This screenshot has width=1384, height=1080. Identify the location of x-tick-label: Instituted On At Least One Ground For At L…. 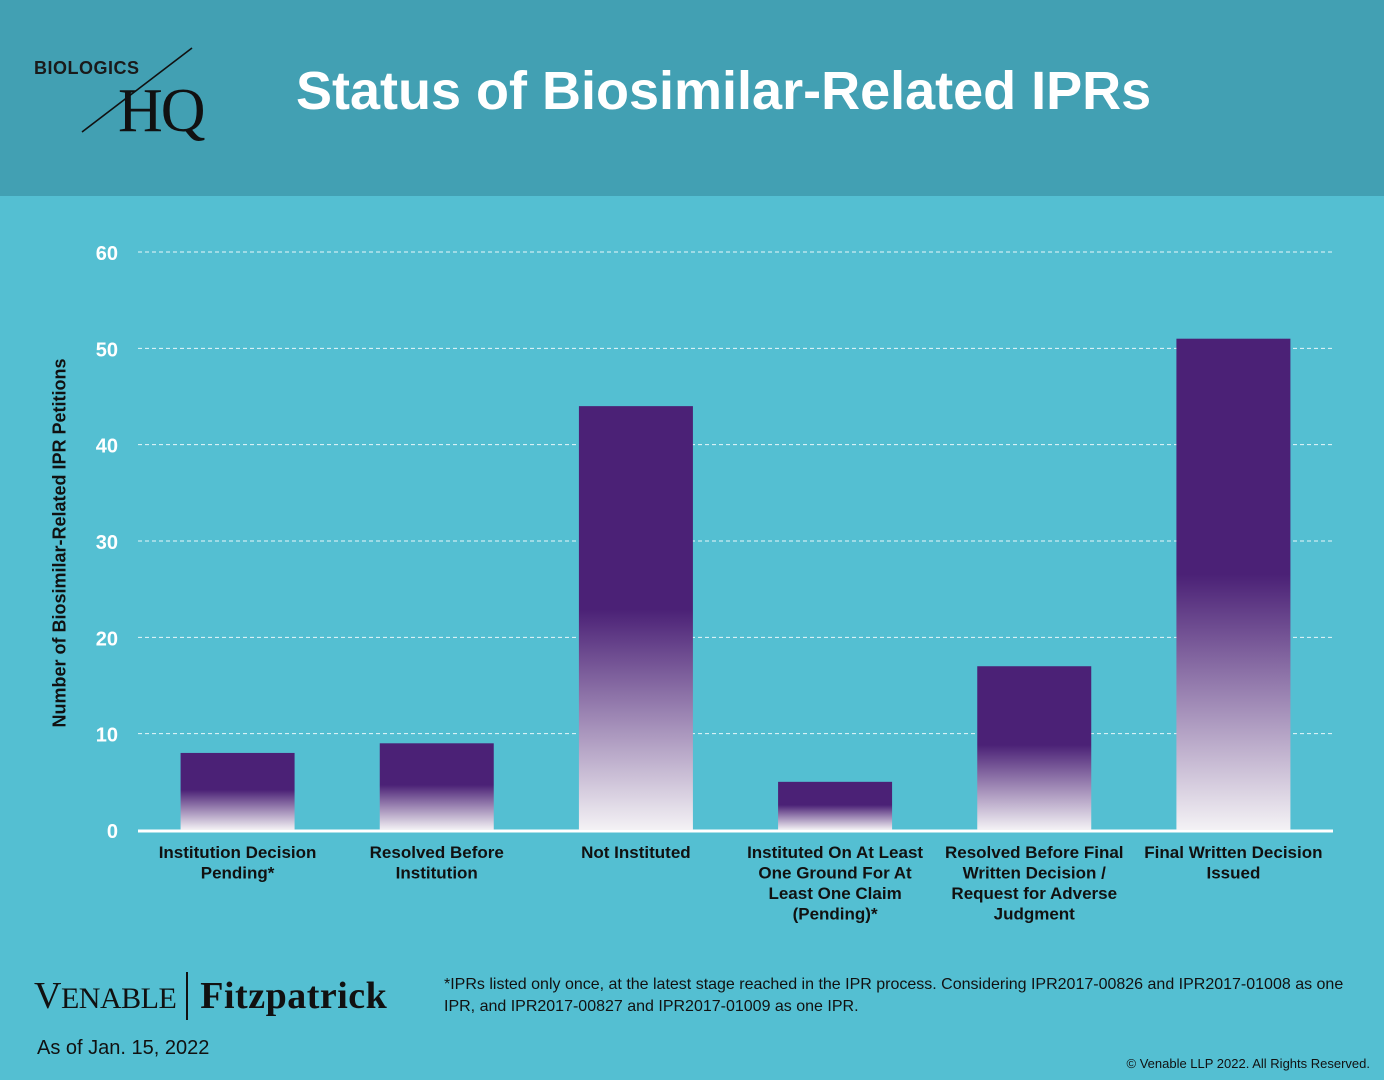
(835, 883).